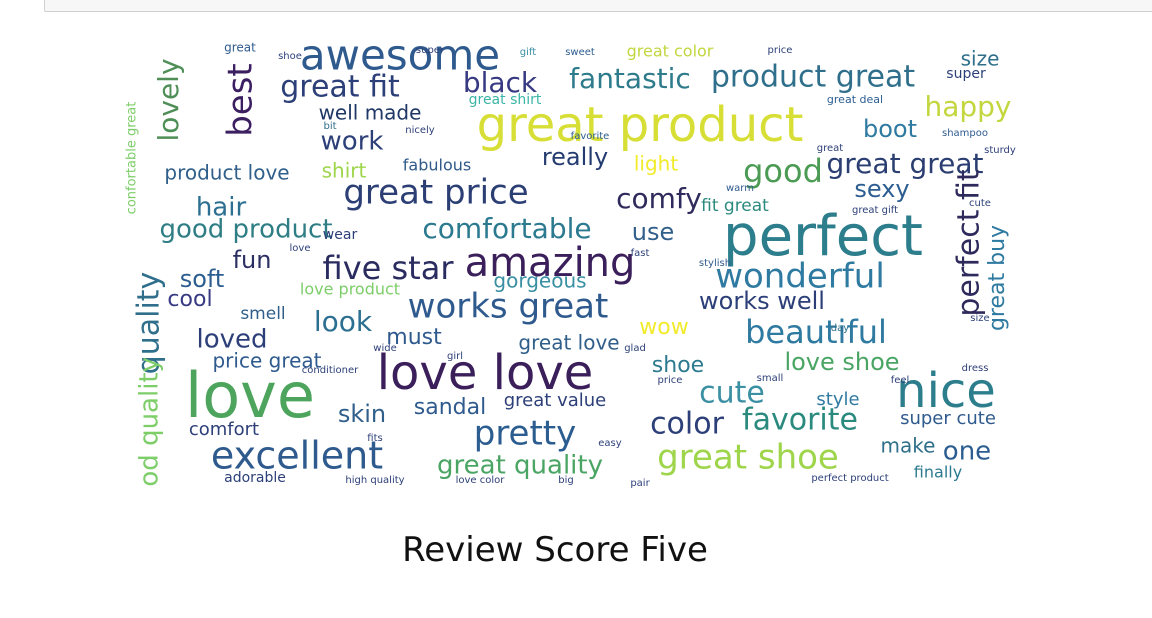 Image resolution: width=1152 pixels, height=618 pixels. What do you see at coordinates (450, 407) in the screenshot?
I see `wordcloud-word: sandal` at bounding box center [450, 407].